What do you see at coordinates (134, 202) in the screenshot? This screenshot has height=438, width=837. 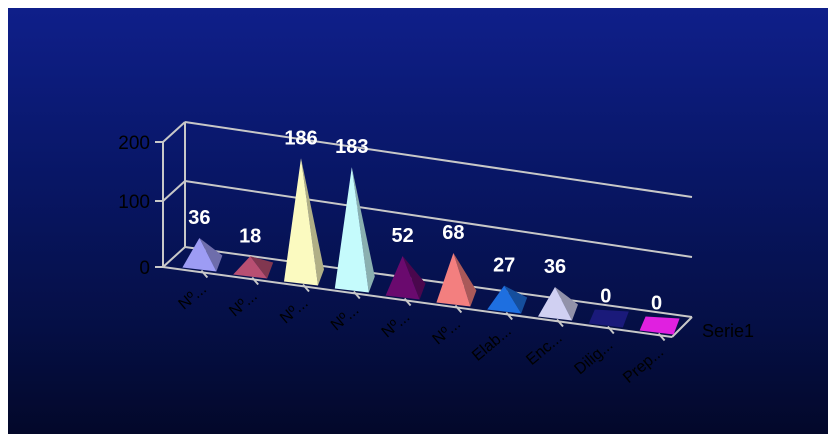 I see `y-tick-label-100: 100` at bounding box center [134, 202].